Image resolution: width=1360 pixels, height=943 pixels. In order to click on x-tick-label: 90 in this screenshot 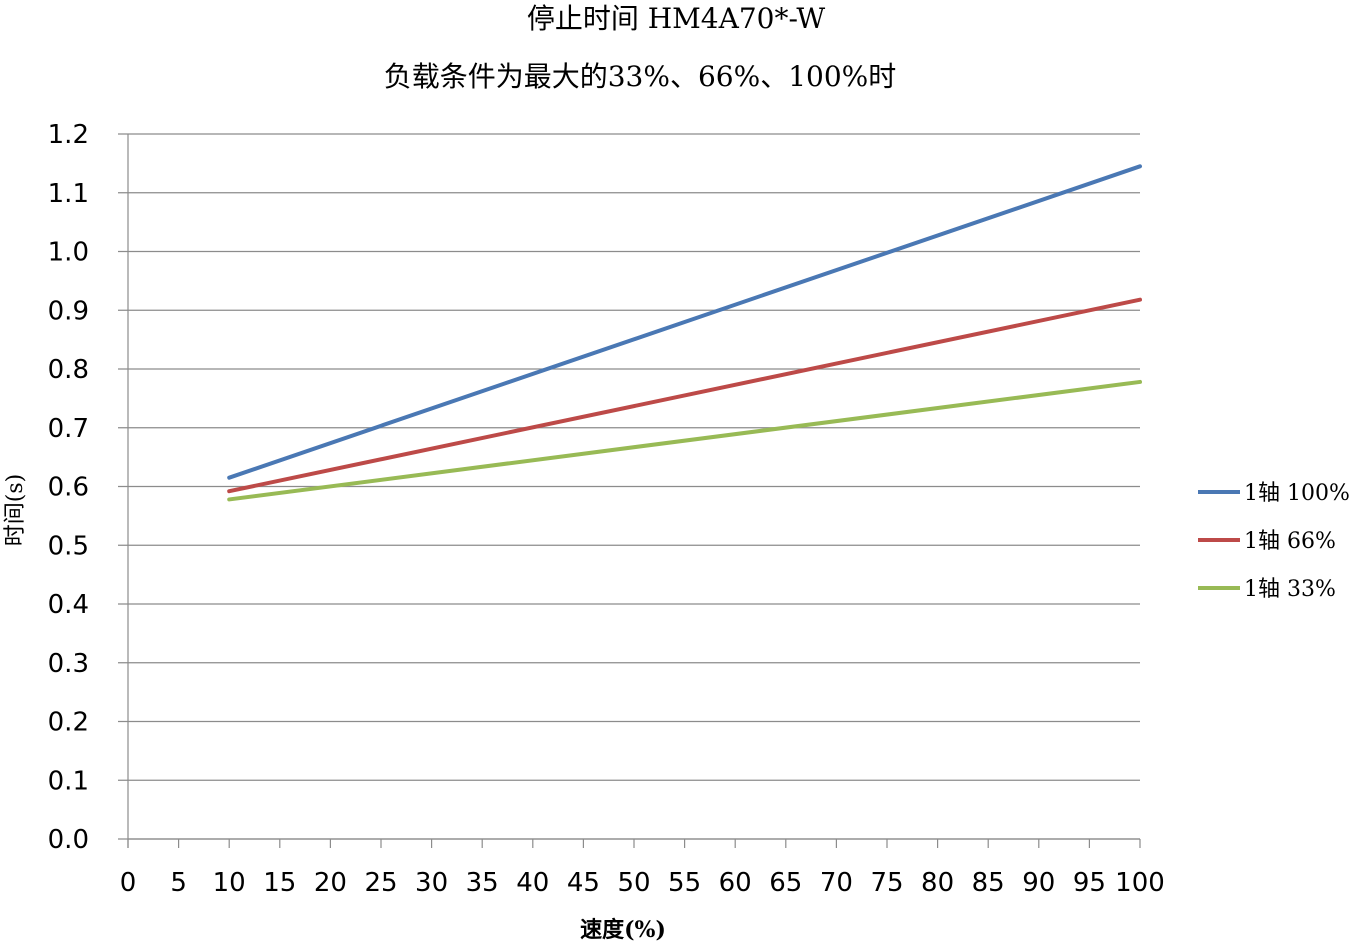, I will do `click(1038, 883)`.